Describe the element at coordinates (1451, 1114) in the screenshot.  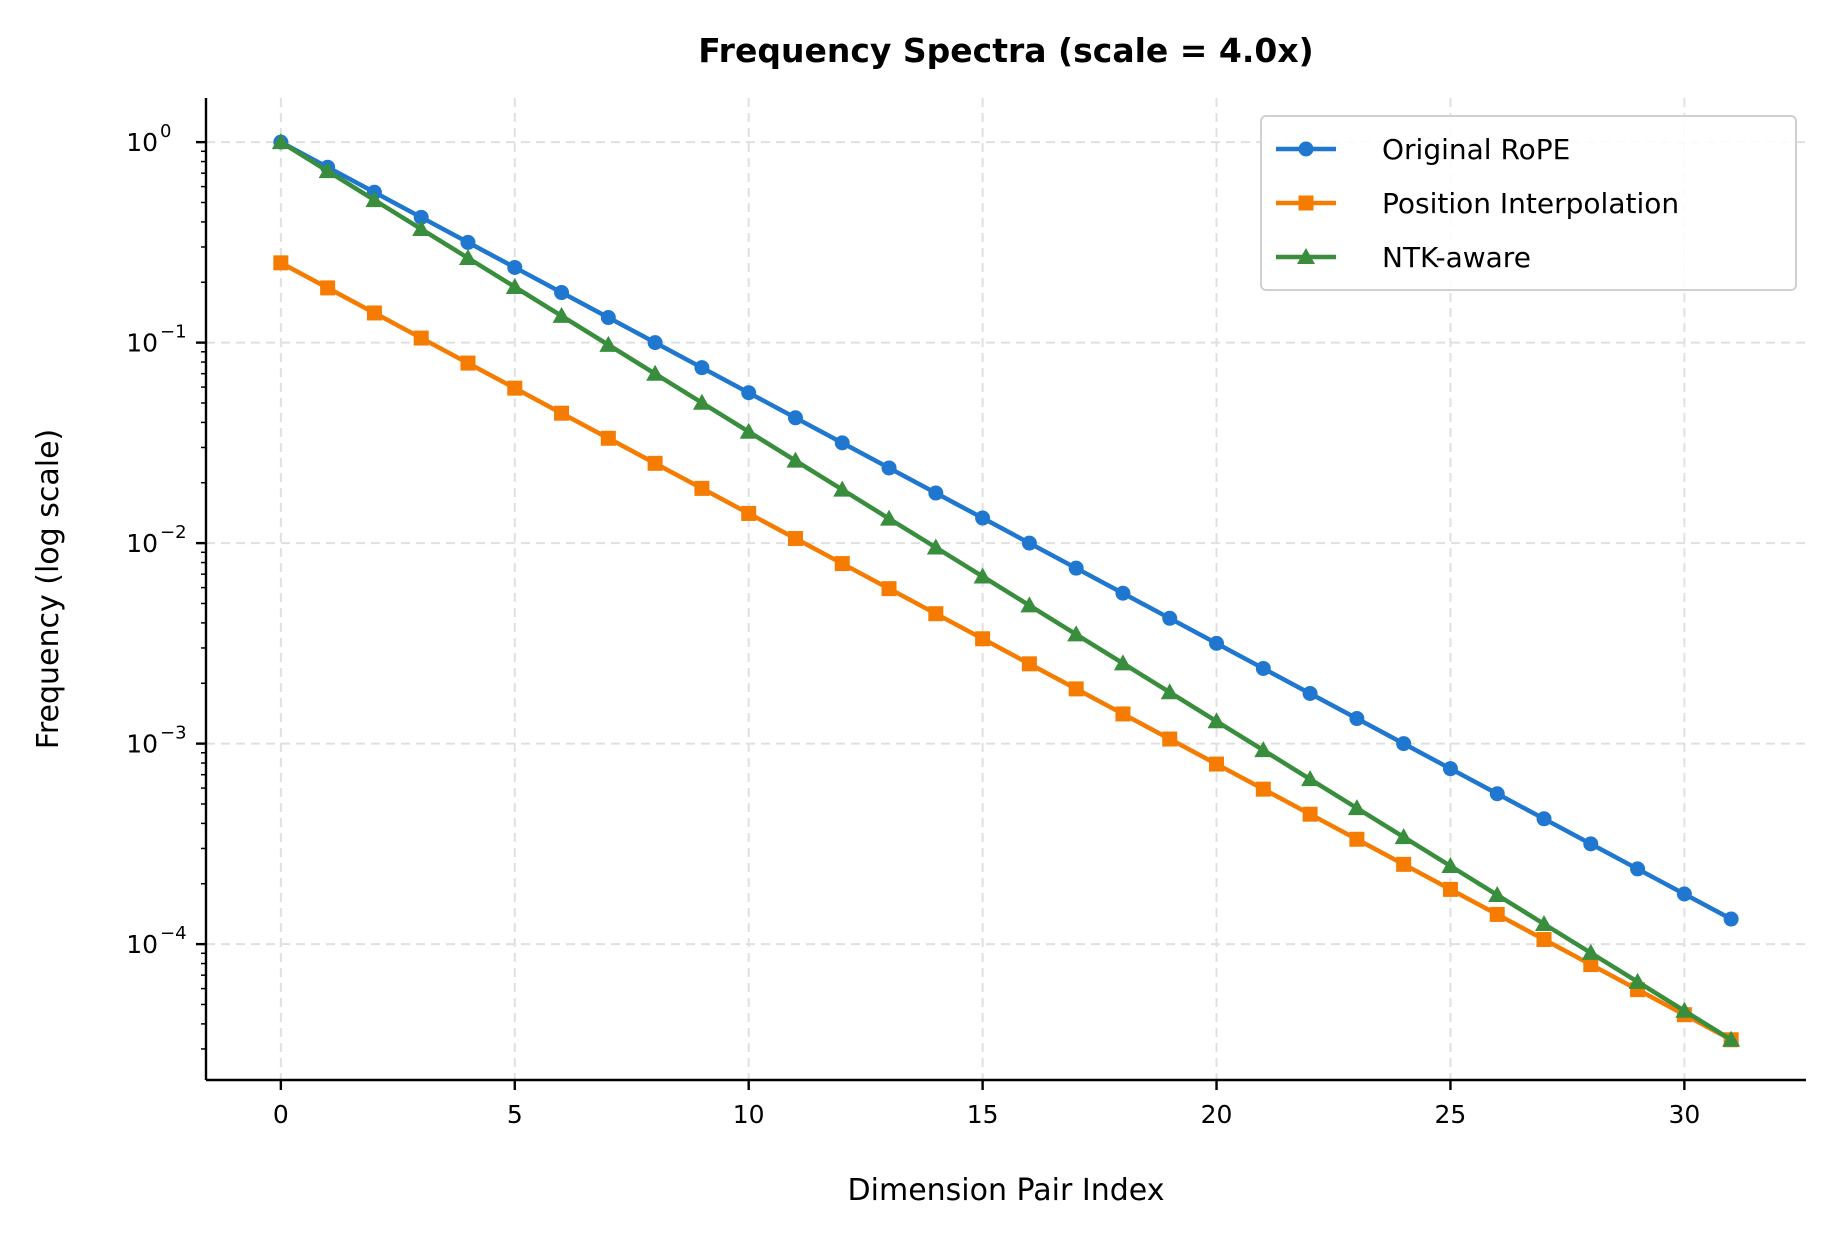
I see `x-tick-label: 25` at that location.